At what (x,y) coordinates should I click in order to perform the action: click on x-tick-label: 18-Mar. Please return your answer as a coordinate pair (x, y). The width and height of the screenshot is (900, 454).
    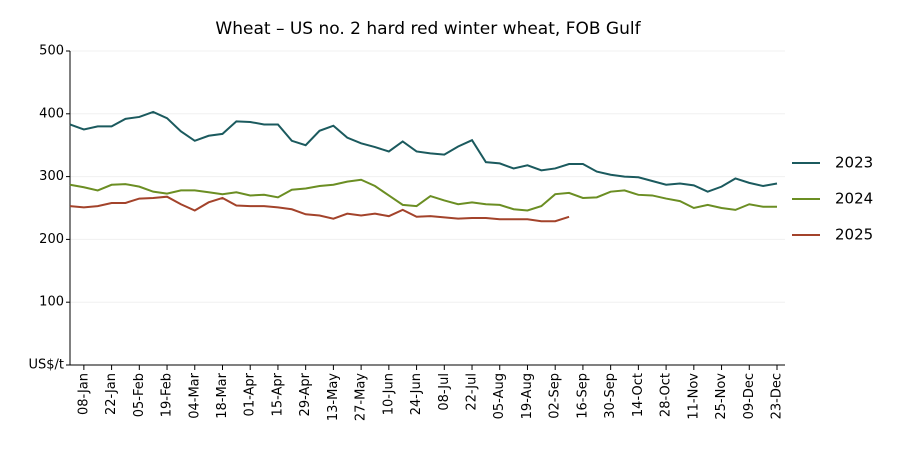
    Looking at the image, I should click on (222, 395).